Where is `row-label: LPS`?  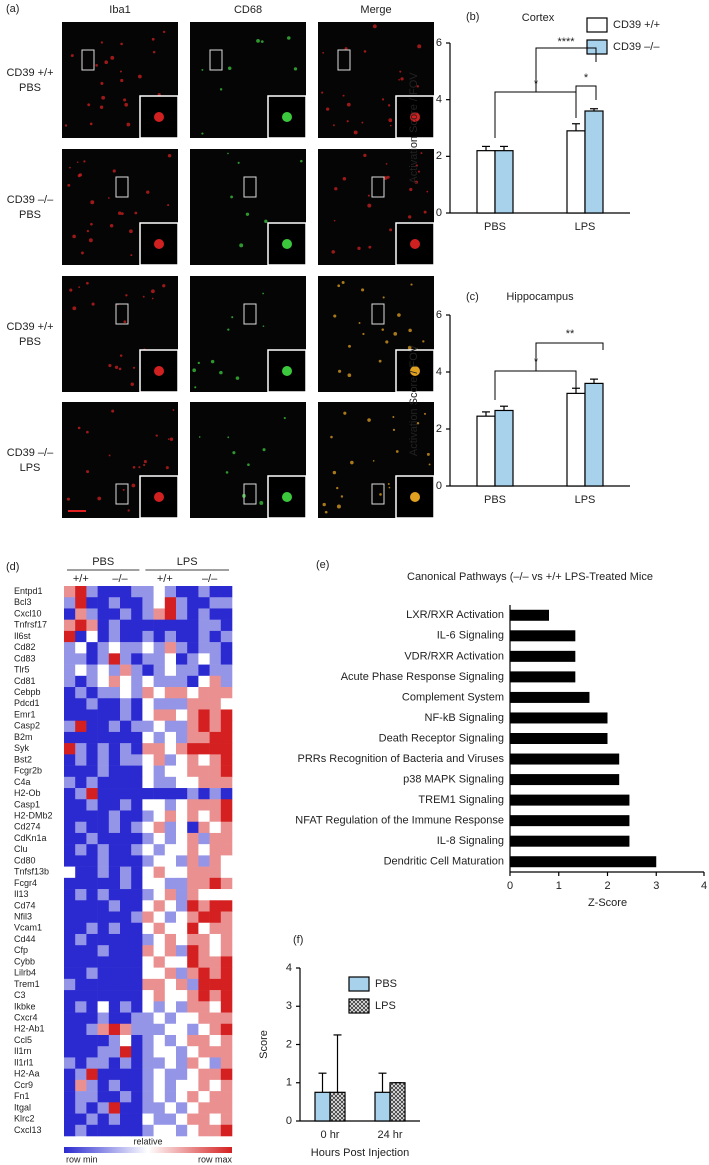
row-label: LPS is located at coordinates (30, 468).